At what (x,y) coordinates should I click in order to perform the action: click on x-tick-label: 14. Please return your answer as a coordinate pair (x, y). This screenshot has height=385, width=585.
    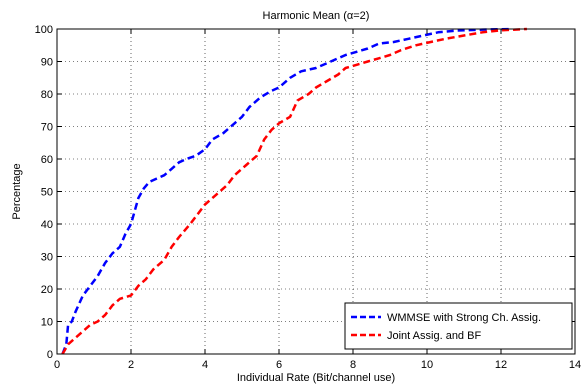
    Looking at the image, I should click on (575, 365).